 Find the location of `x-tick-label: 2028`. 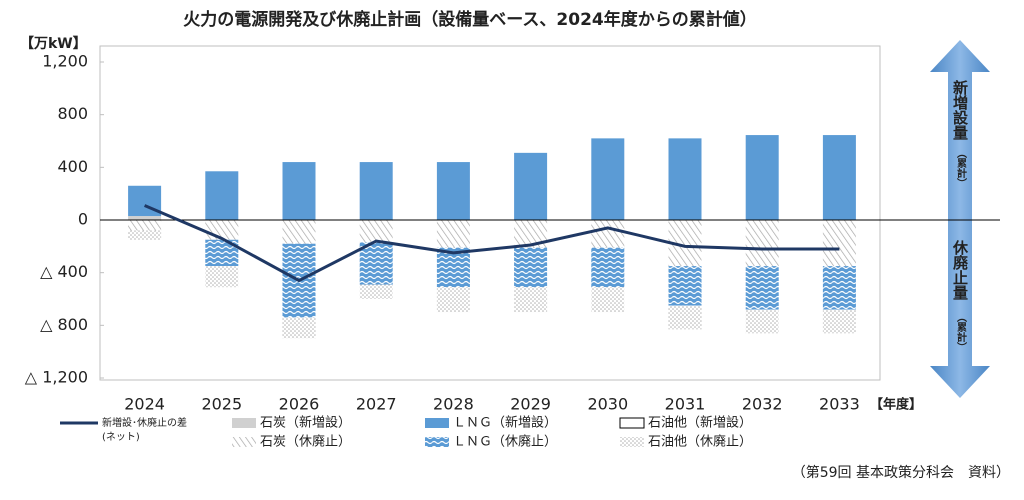

x-tick-label: 2028 is located at coordinates (453, 404).